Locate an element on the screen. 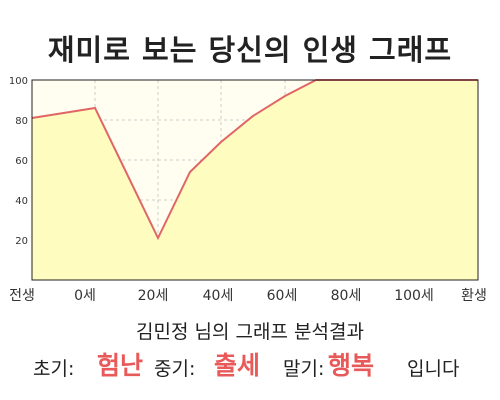 Image resolution: width=500 pixels, height=400 pixels. phase-results: 초기: 험난 중기: 출세 말기: 행복 입니다 is located at coordinates (250, 364).